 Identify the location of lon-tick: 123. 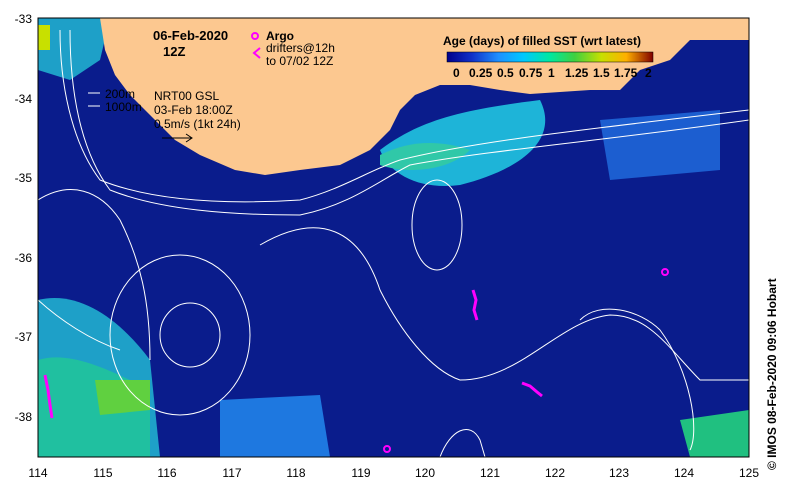
(619, 473).